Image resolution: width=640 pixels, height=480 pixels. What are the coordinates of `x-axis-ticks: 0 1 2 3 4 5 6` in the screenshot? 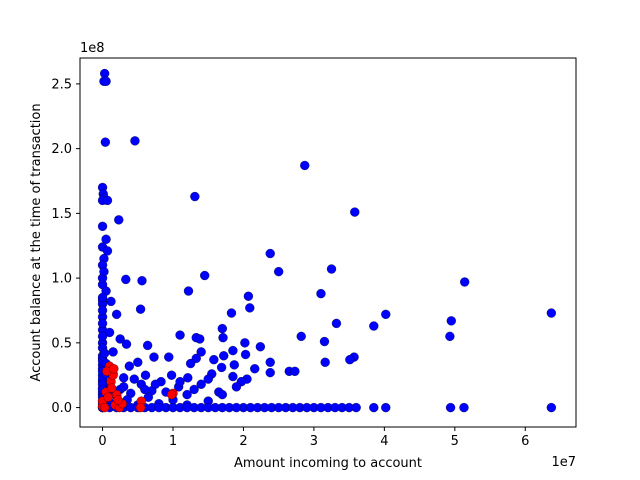 It's located at (313, 438).